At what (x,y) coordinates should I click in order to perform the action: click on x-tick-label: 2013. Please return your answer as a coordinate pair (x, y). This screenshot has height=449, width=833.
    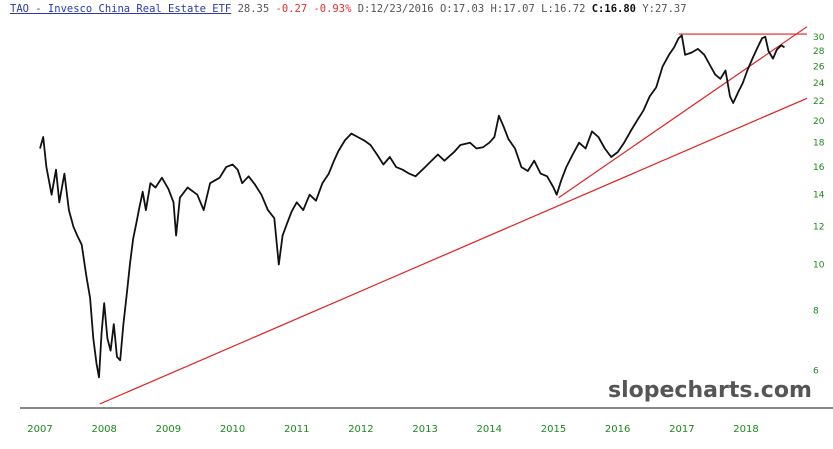
    Looking at the image, I should click on (424, 429).